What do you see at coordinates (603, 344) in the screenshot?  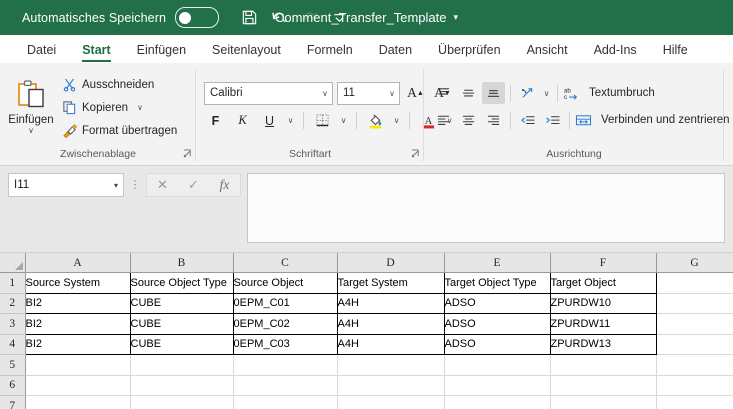 I see `cell-f4: ZPURDW13` at bounding box center [603, 344].